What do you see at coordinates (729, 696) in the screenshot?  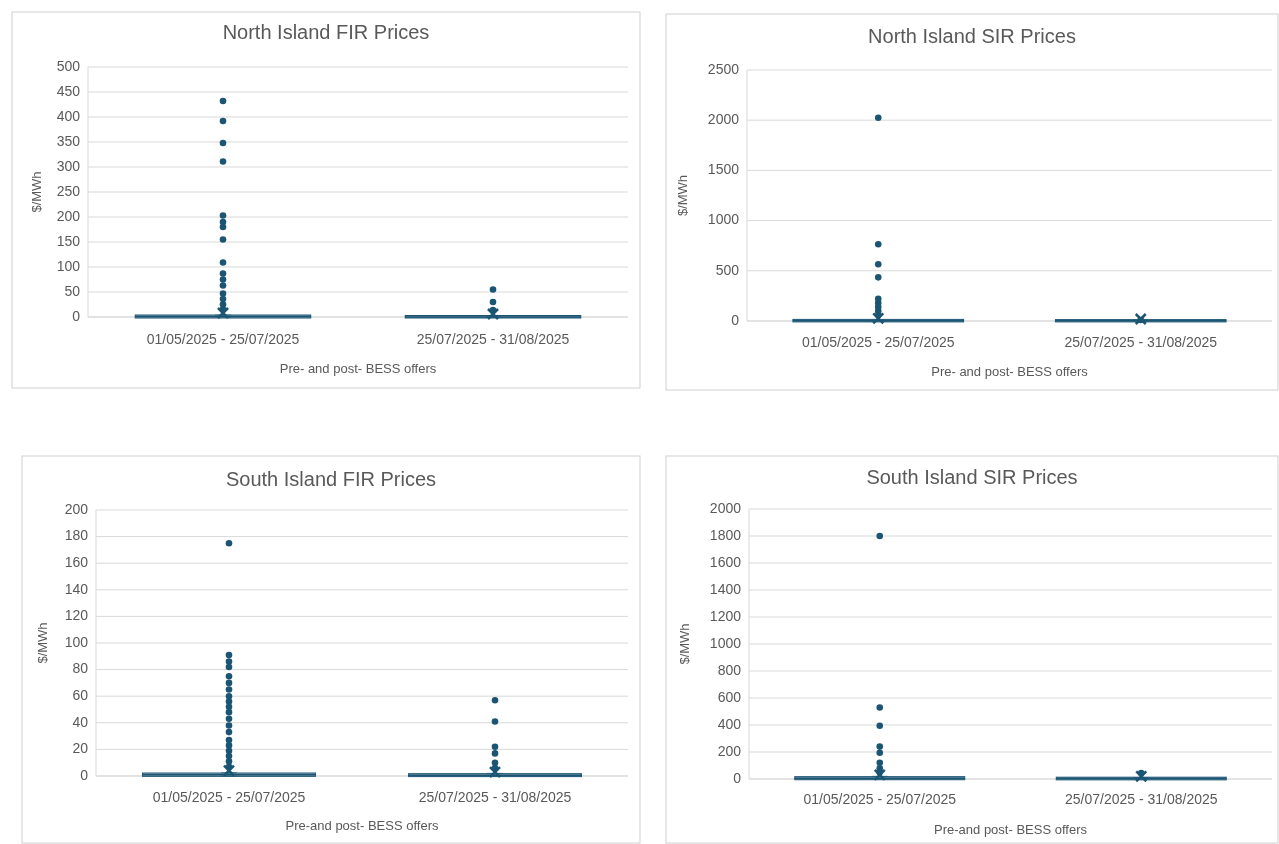 I see `y-tick-label: 600` at bounding box center [729, 696].